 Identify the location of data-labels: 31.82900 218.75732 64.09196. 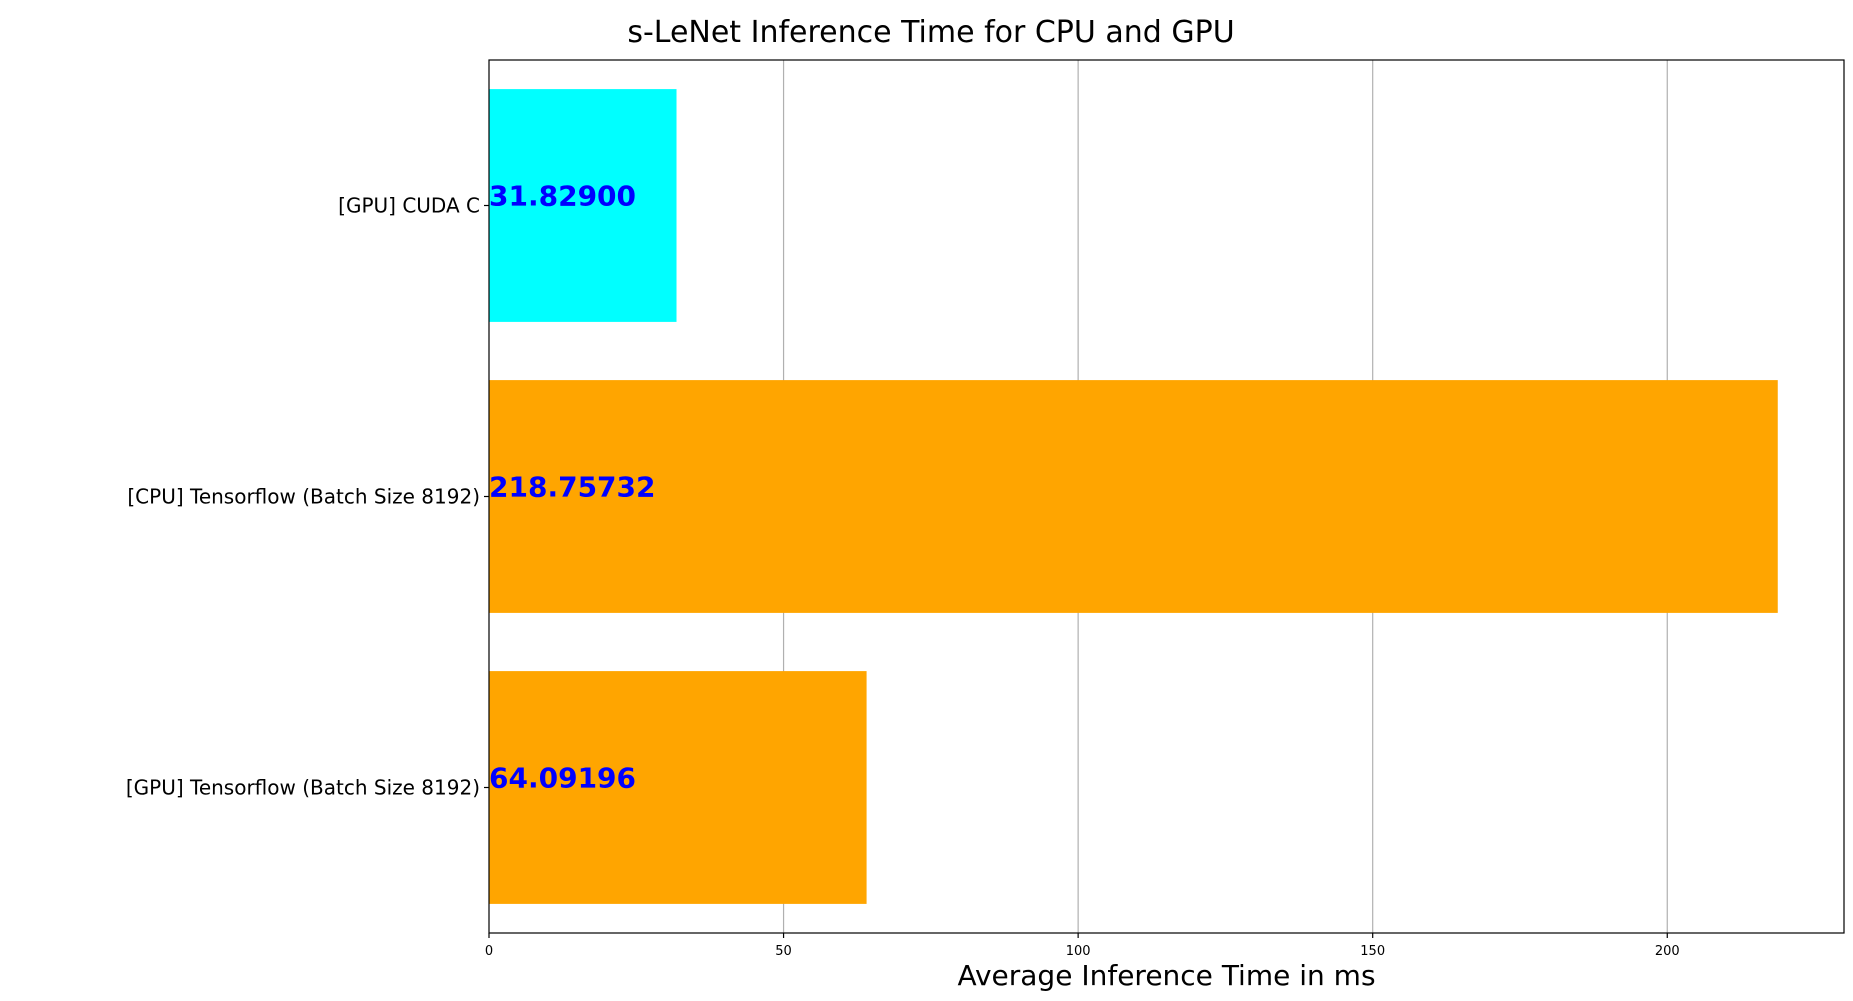
(572, 487).